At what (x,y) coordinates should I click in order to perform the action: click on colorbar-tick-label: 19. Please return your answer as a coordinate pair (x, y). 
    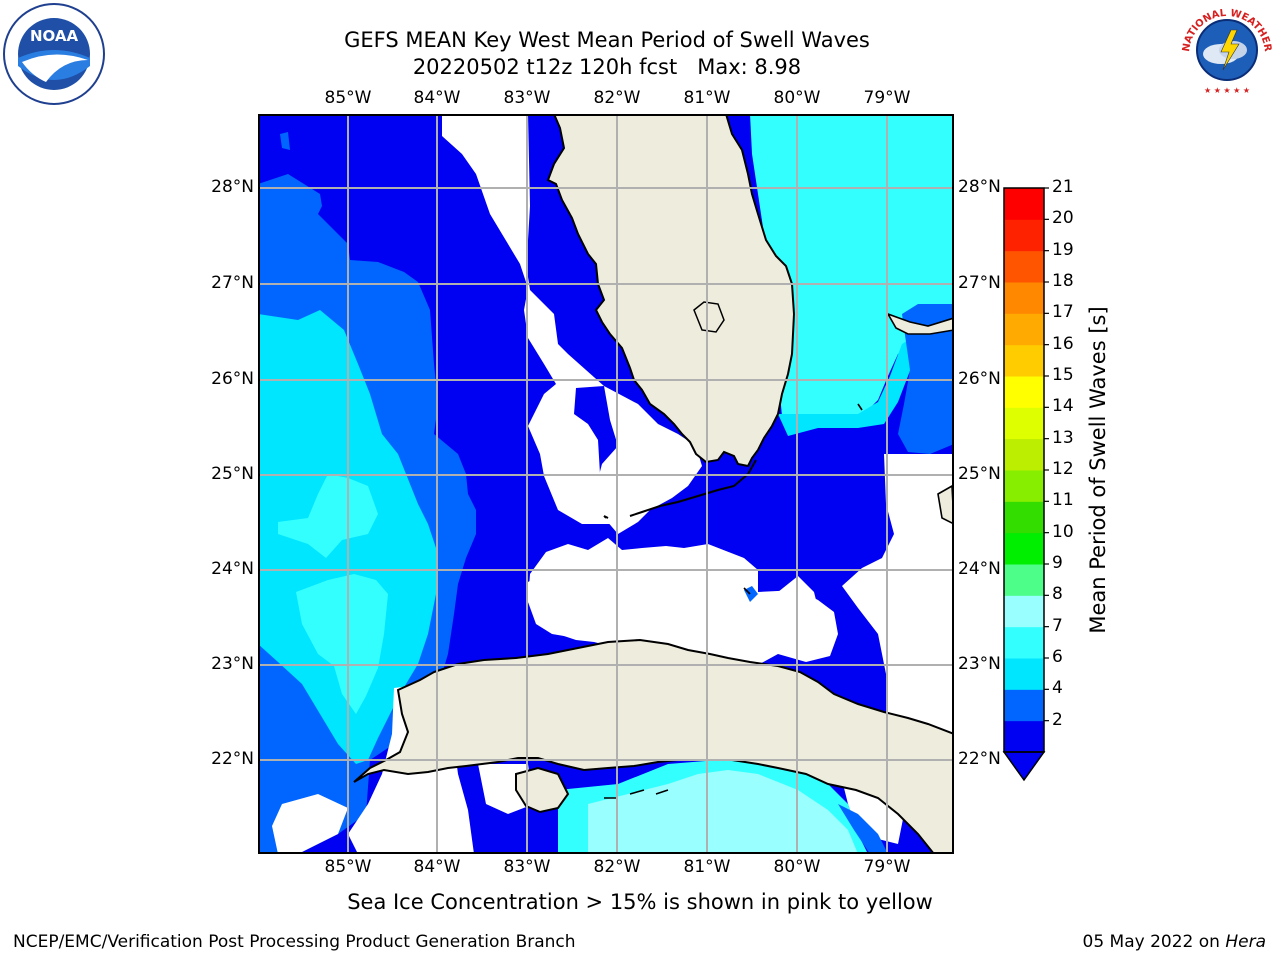
    Looking at the image, I should click on (1063, 249).